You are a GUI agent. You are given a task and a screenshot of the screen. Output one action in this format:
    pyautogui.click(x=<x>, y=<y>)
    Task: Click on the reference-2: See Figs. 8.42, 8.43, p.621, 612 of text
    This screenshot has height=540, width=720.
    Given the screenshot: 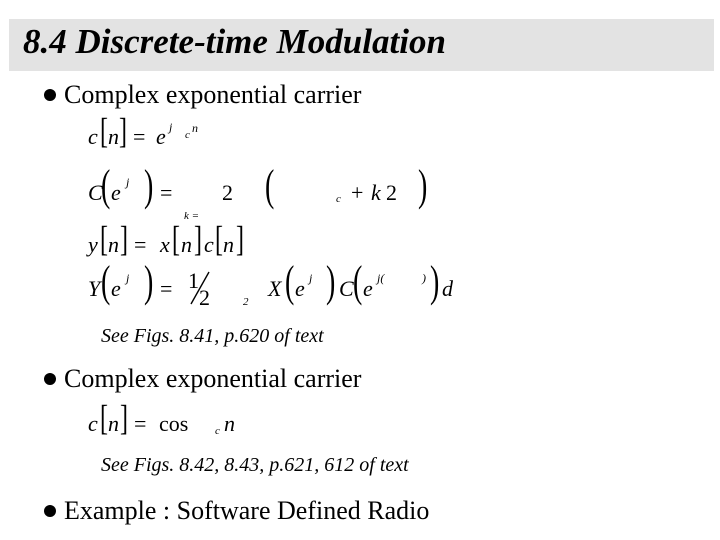 What is the action you would take?
    pyautogui.click(x=255, y=465)
    